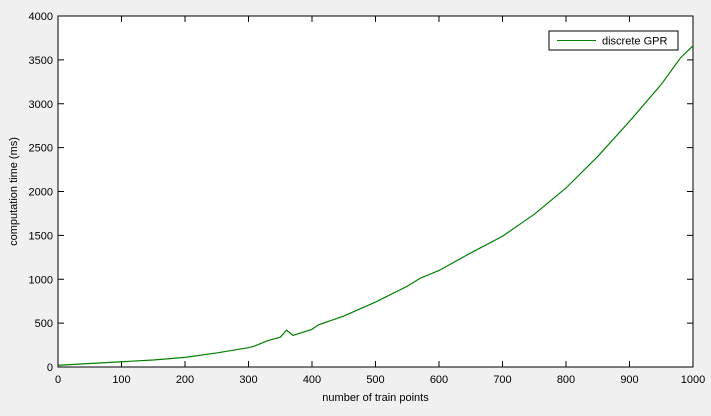 This screenshot has height=416, width=711. What do you see at coordinates (41, 236) in the screenshot?
I see `y-tick-label: 1500` at bounding box center [41, 236].